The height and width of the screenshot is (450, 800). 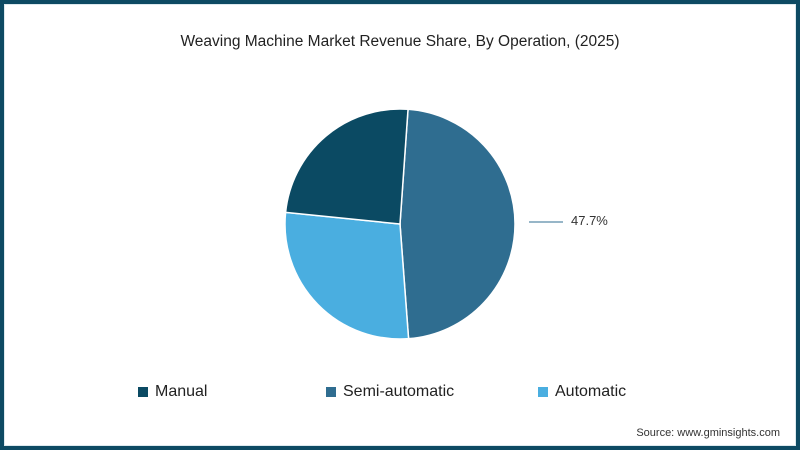 I want to click on source-note: Source: www.gminsights.com, so click(x=708, y=433).